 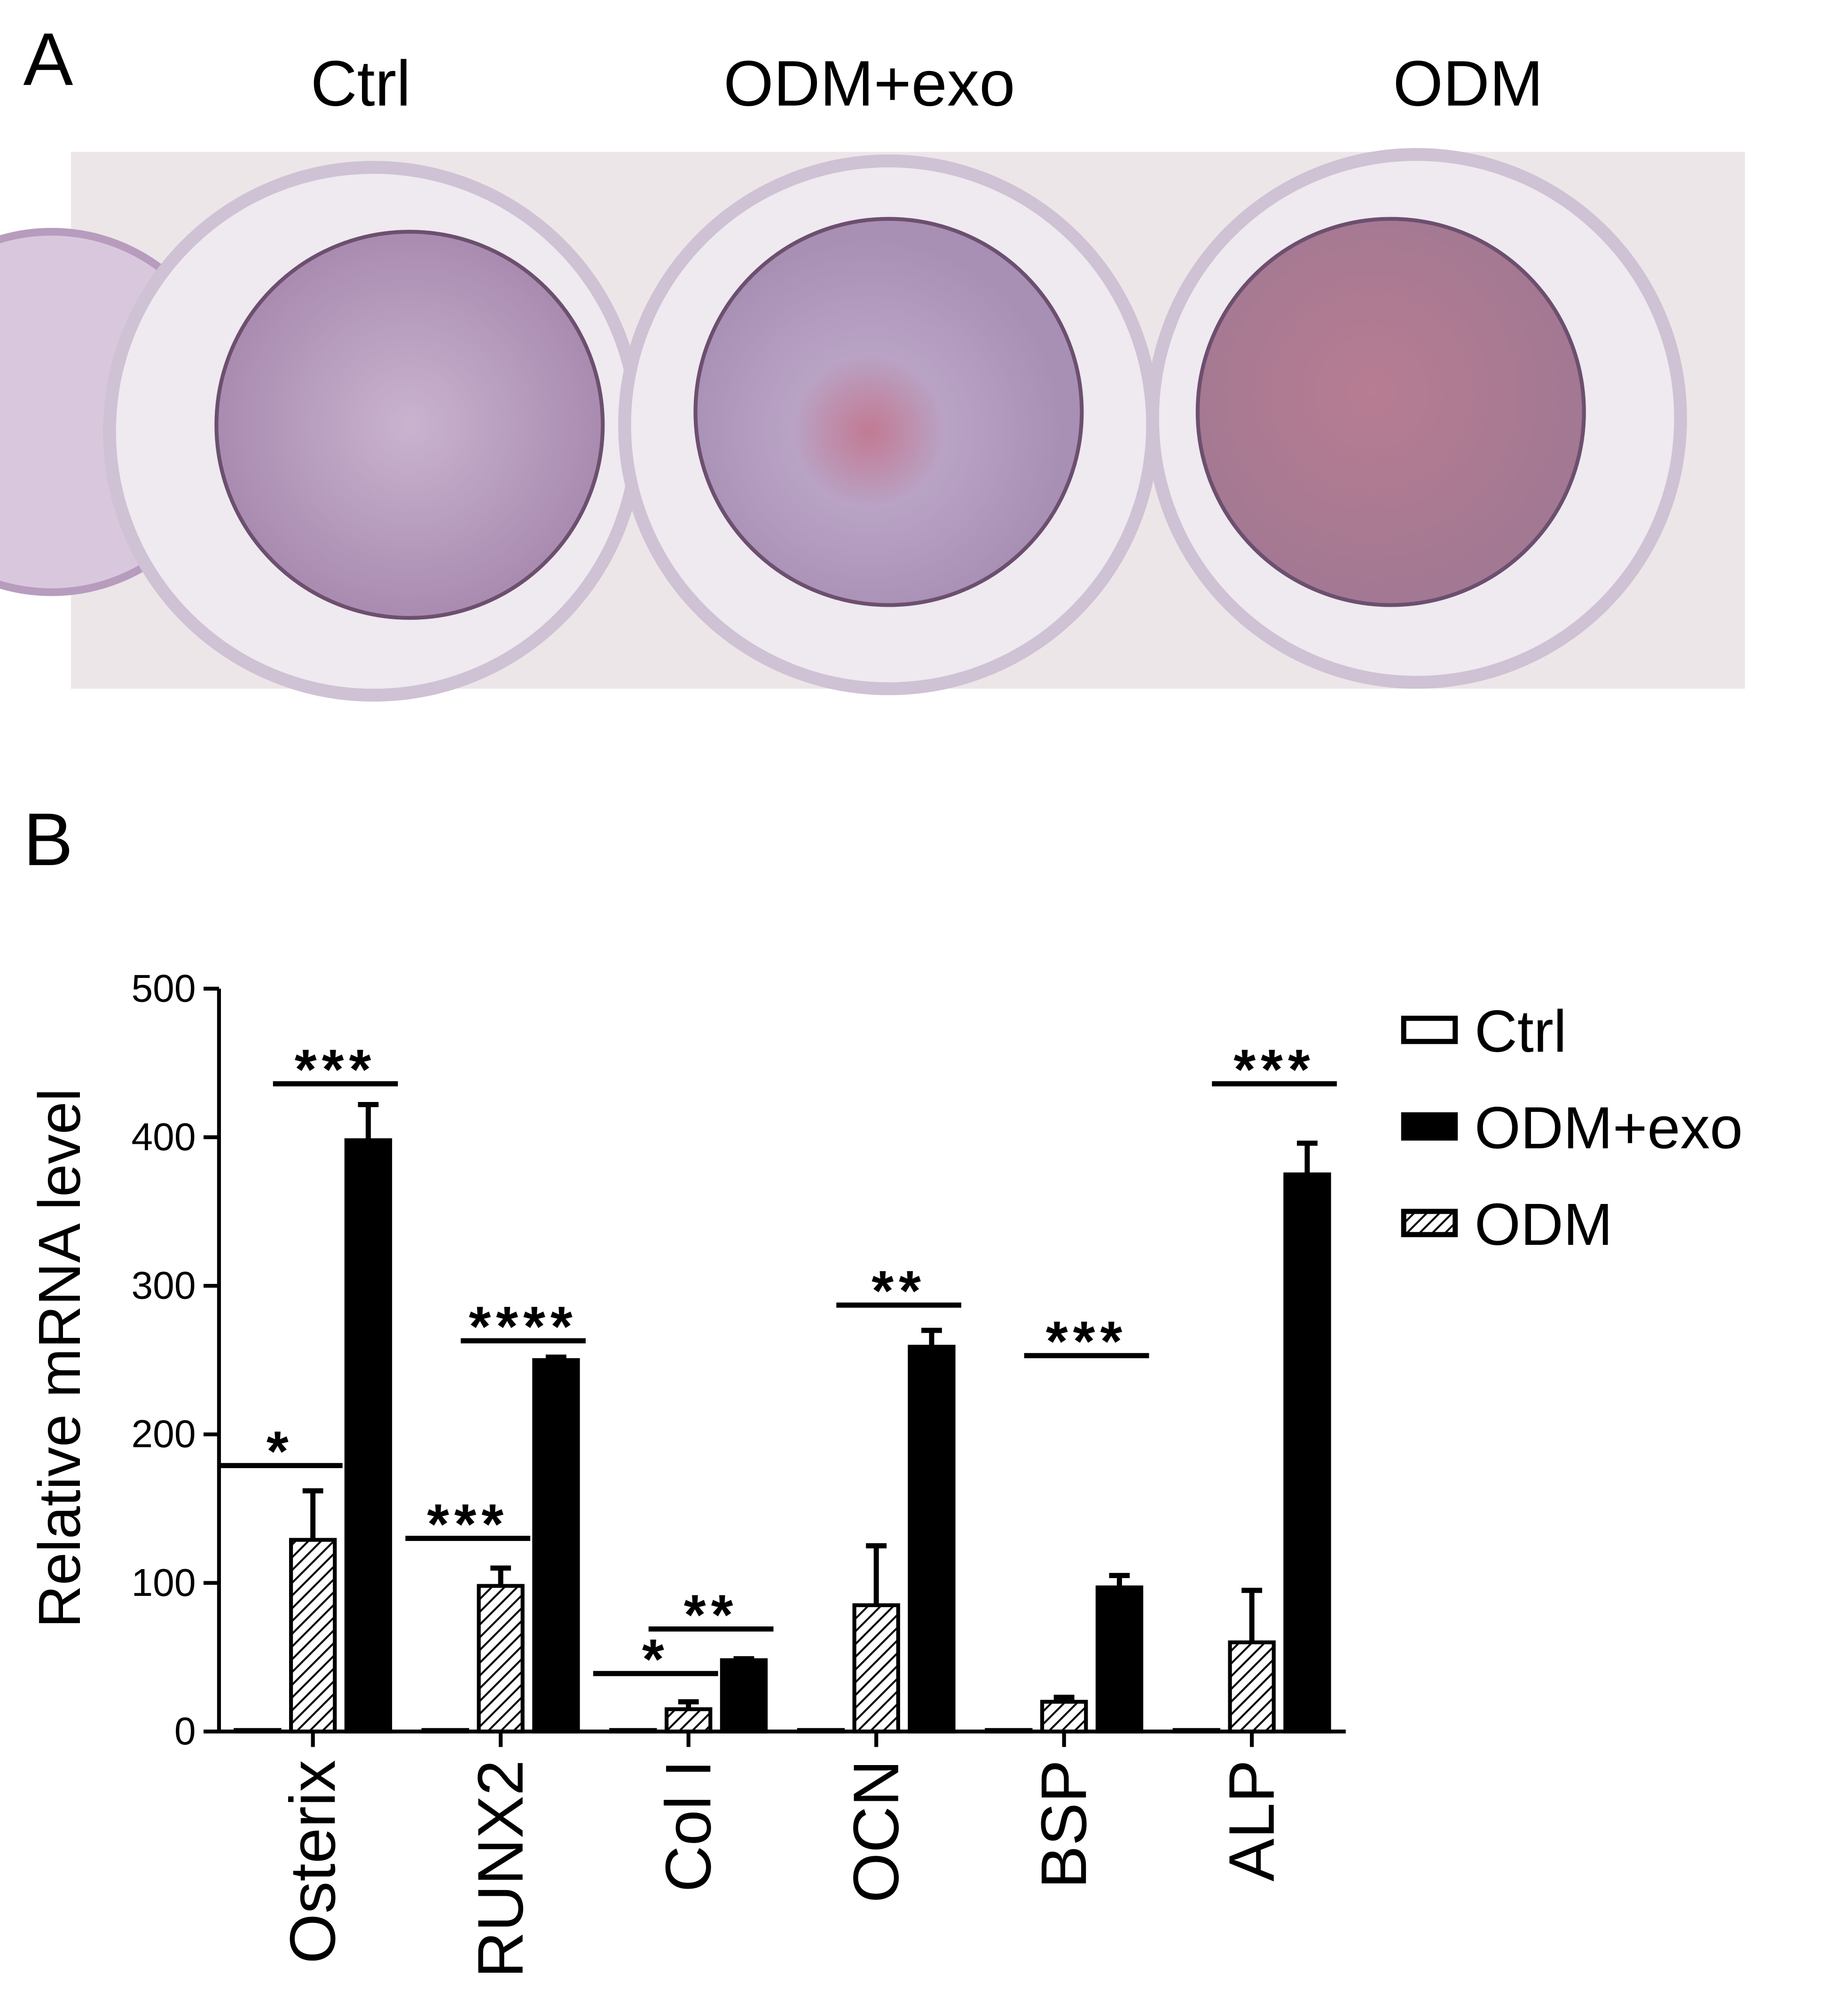 I want to click on y-tick-label: 400, so click(x=163, y=1137).